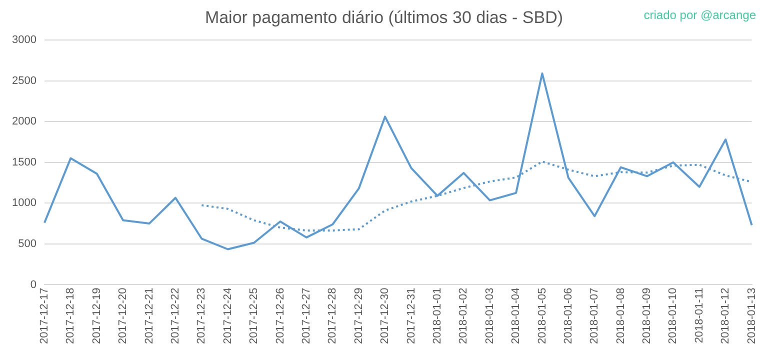 This screenshot has height=349, width=768. What do you see at coordinates (306, 316) in the screenshot?
I see `x-tick-label: 2017-12-27` at bounding box center [306, 316].